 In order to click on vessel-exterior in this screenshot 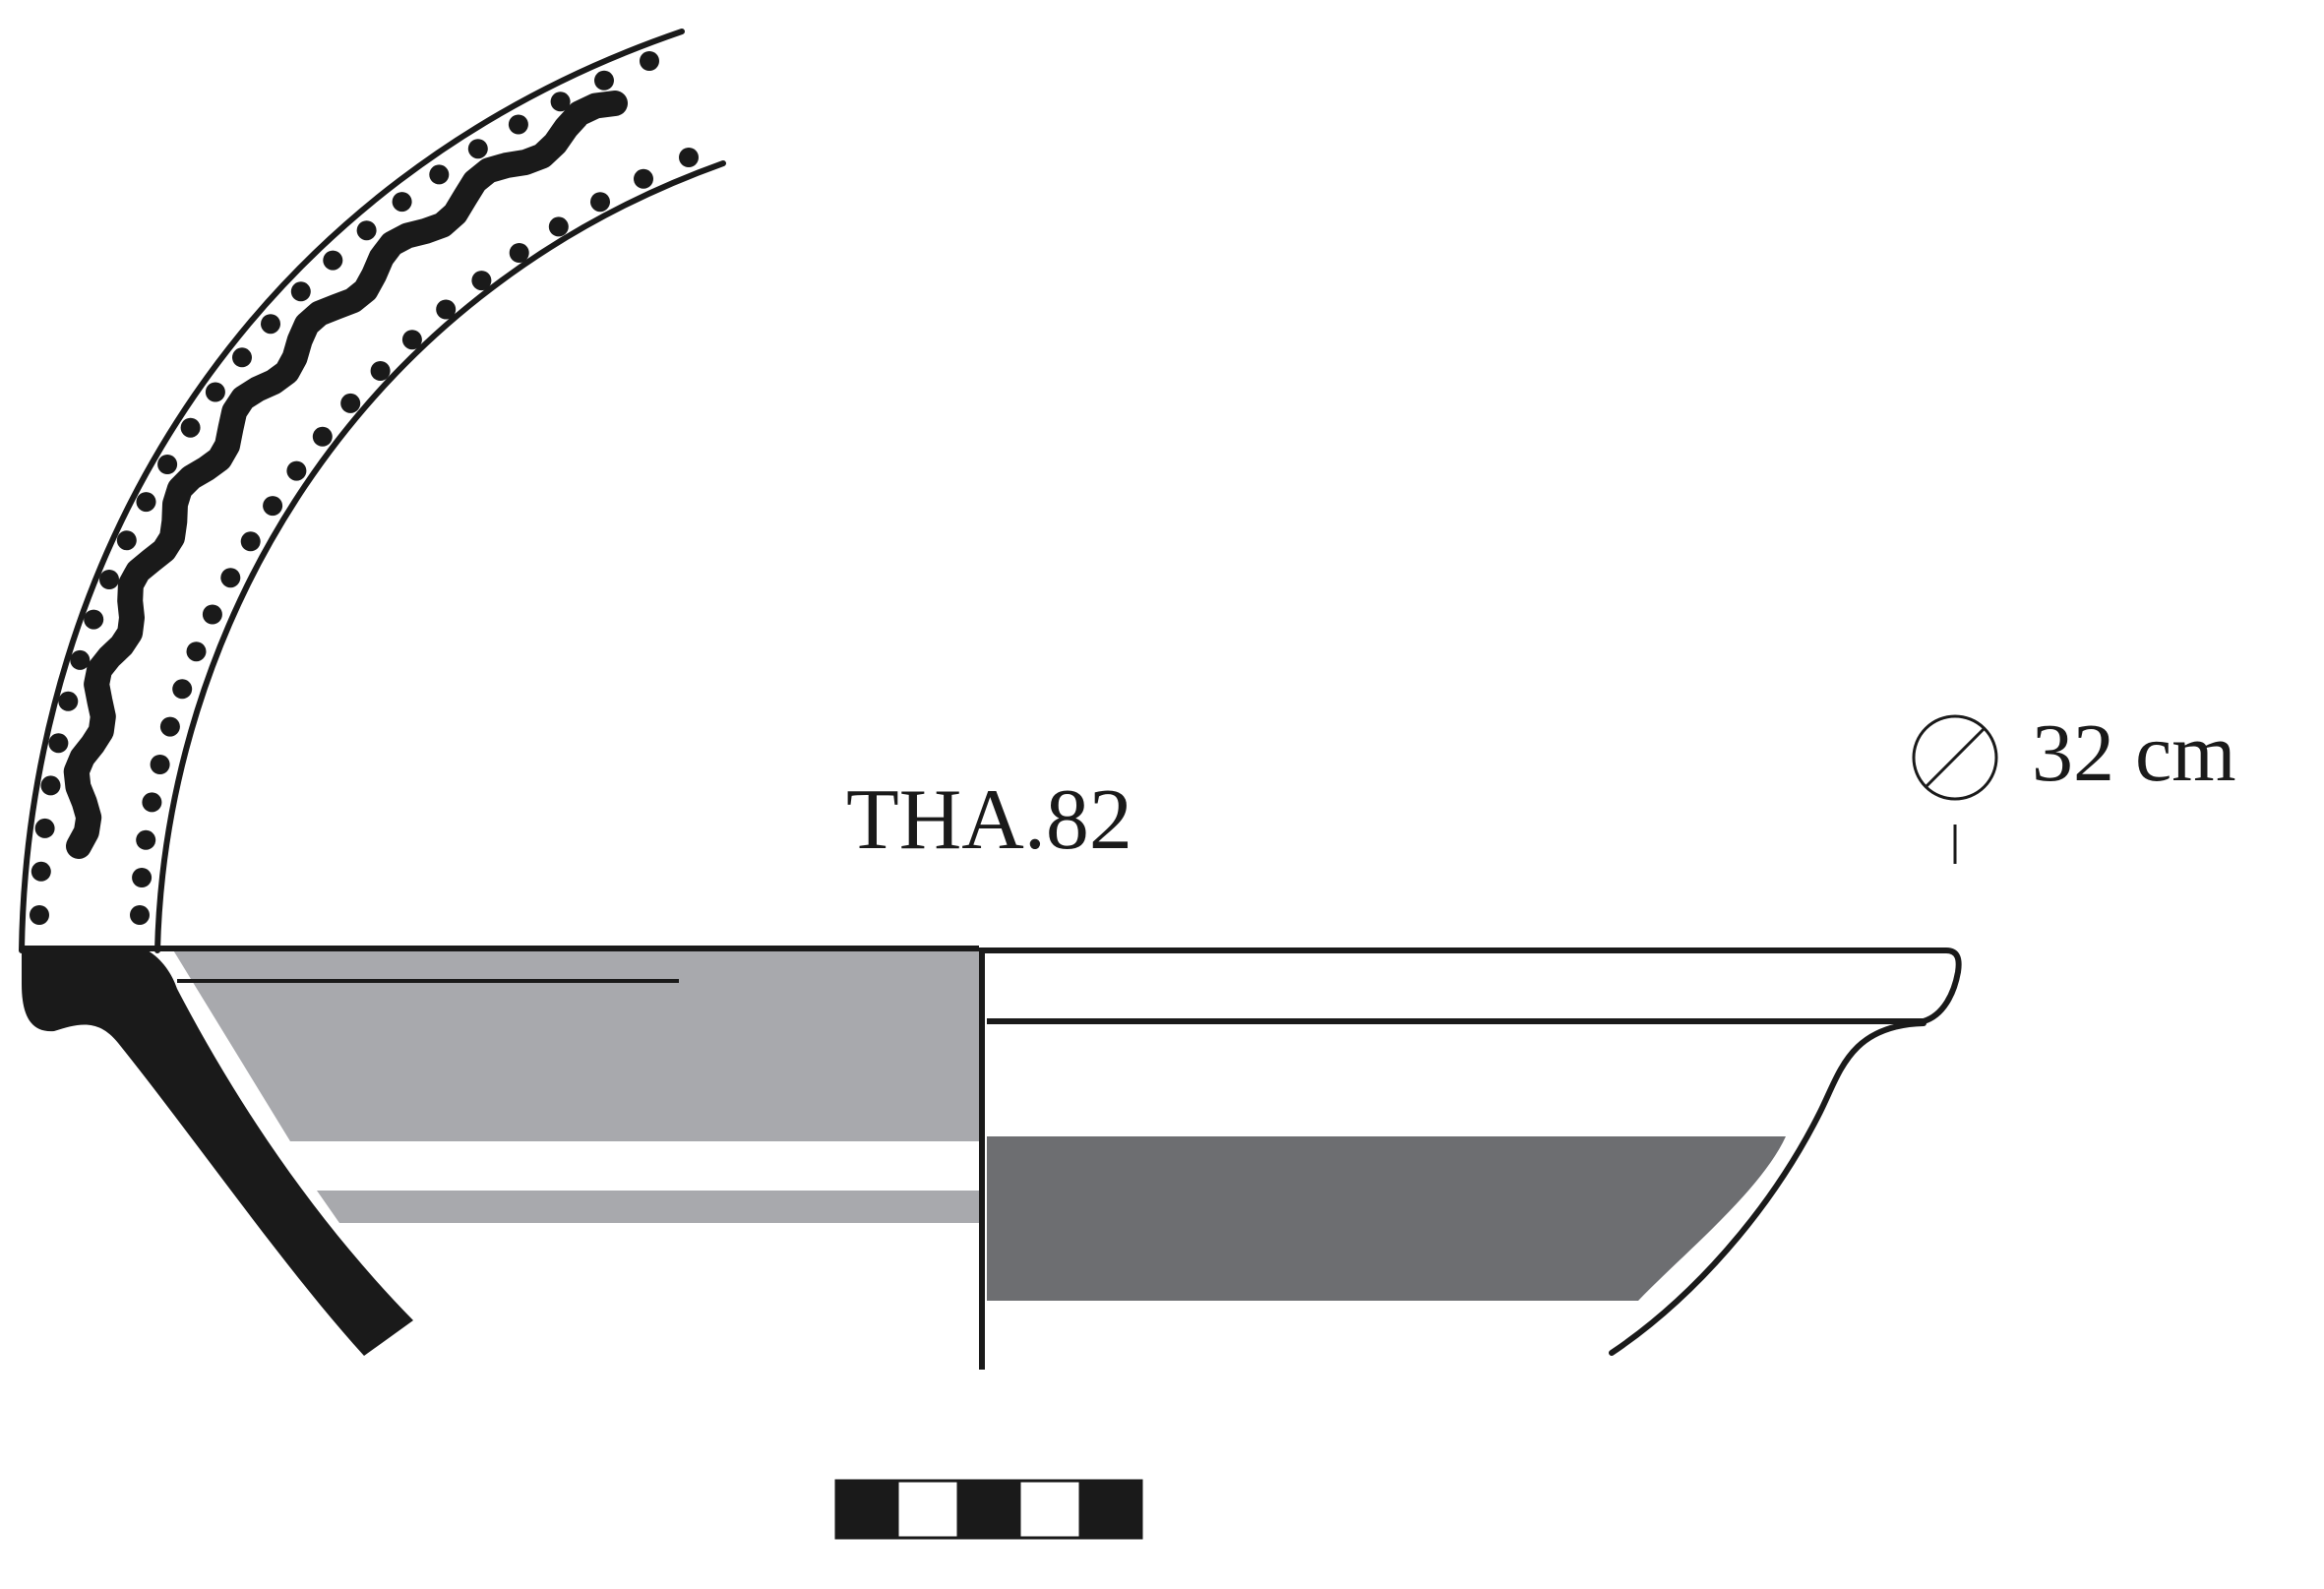, I will do `click(1472, 1152)`.